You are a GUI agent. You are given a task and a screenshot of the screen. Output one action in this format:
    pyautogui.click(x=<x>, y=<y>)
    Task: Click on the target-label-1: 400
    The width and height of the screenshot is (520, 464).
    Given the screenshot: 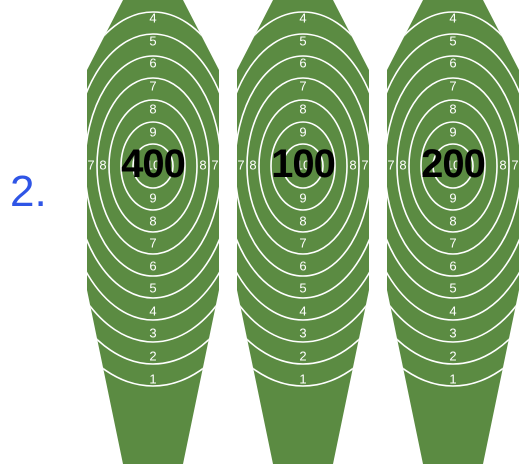 What is the action you would take?
    pyautogui.click(x=153, y=164)
    